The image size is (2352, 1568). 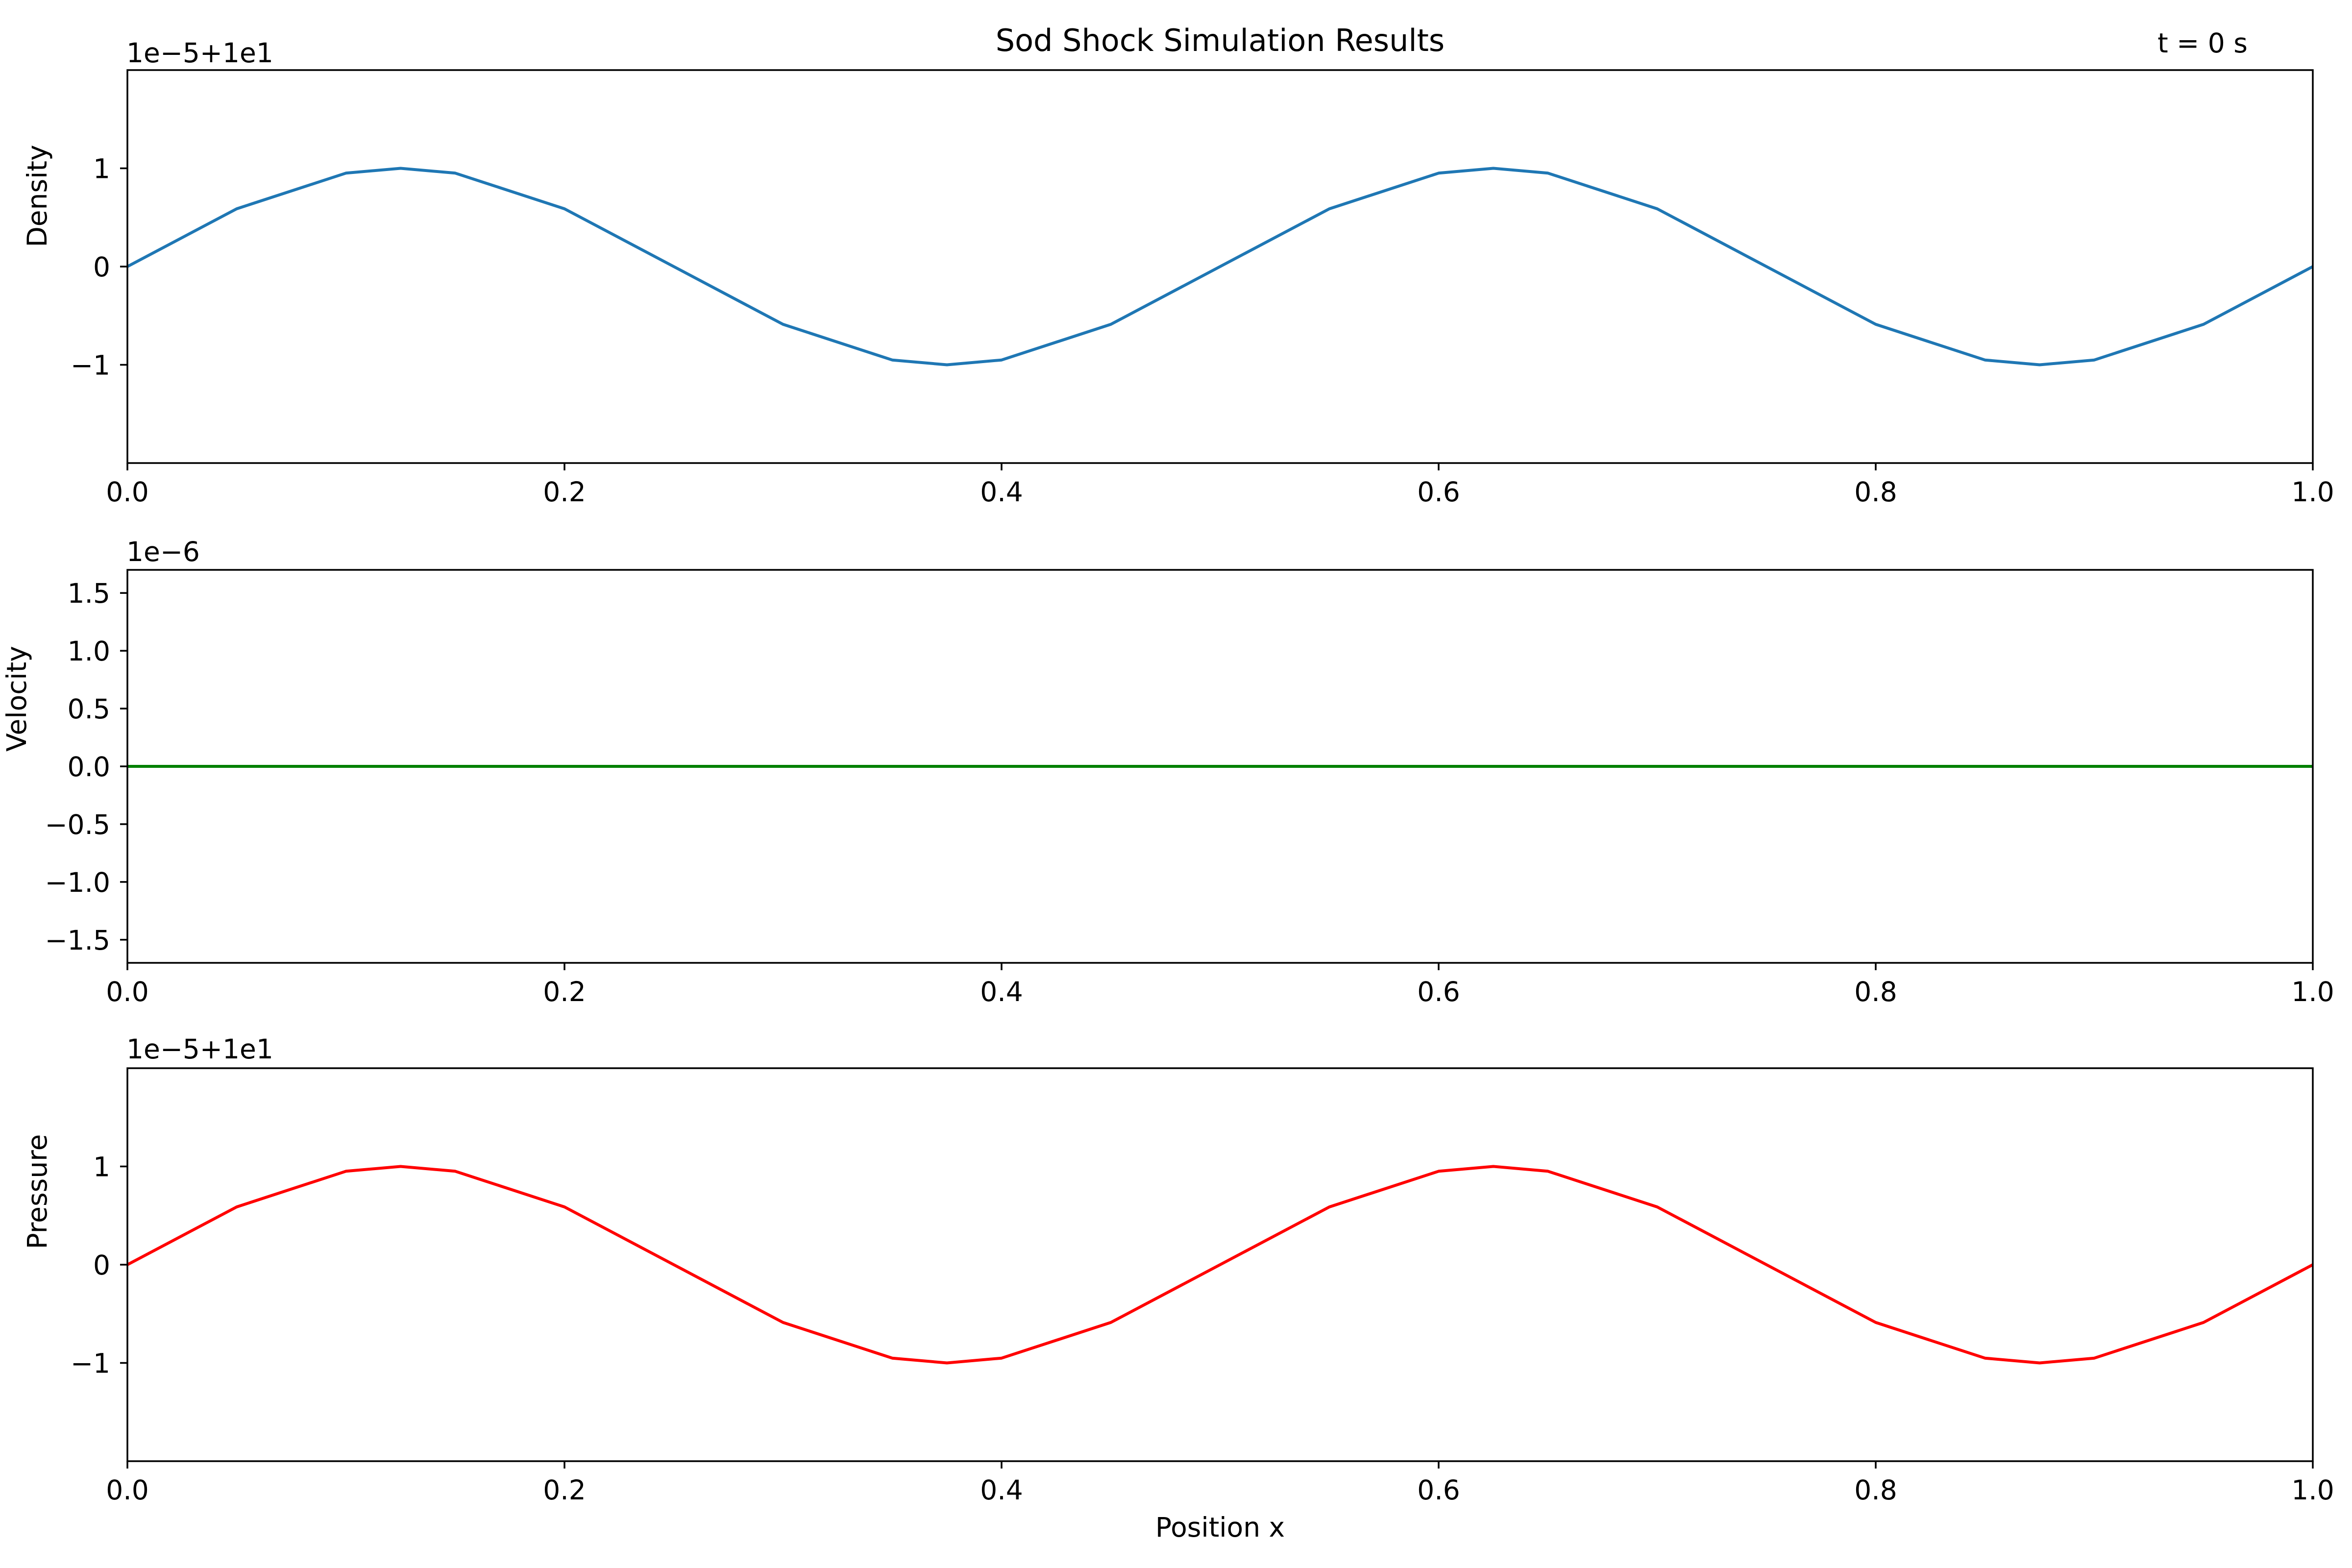 I want to click on pressure-x-tick-label: 0.4, so click(x=1001, y=1490).